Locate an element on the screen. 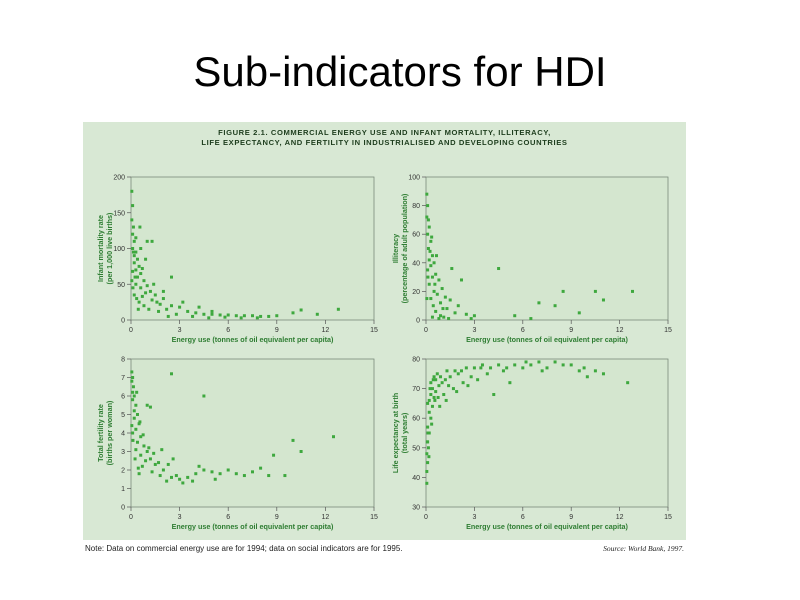 The height and width of the screenshot is (600, 800). y-tick-label: 2 is located at coordinates (123, 471).